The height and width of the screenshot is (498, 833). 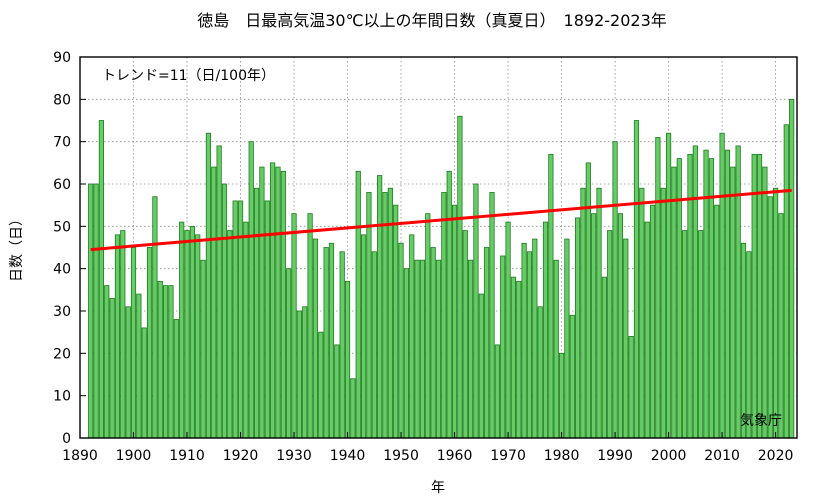 I want to click on y-tick-label: 80, so click(x=62, y=100).